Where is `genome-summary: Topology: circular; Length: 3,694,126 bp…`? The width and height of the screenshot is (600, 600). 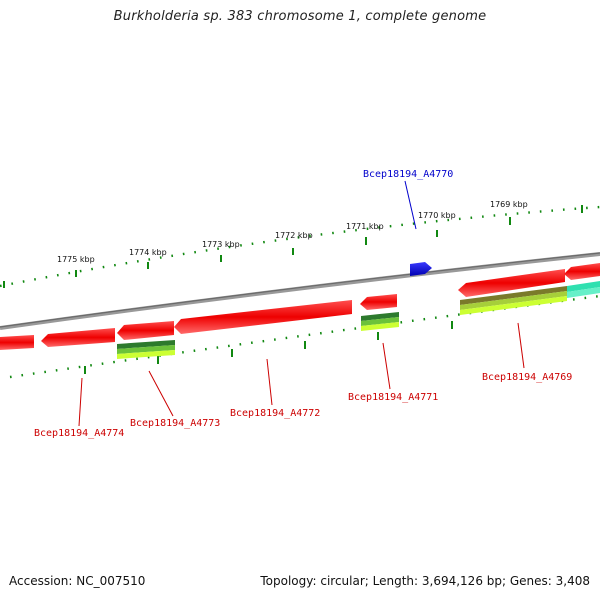 genome-summary: Topology: circular; Length: 3,694,126 bp… is located at coordinates (425, 581).